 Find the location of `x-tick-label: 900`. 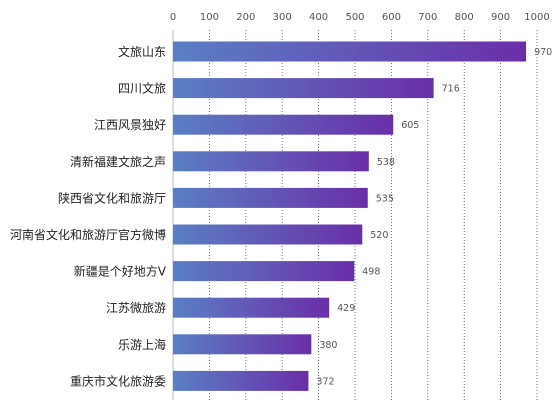

x-tick-label: 900 is located at coordinates (500, 17).